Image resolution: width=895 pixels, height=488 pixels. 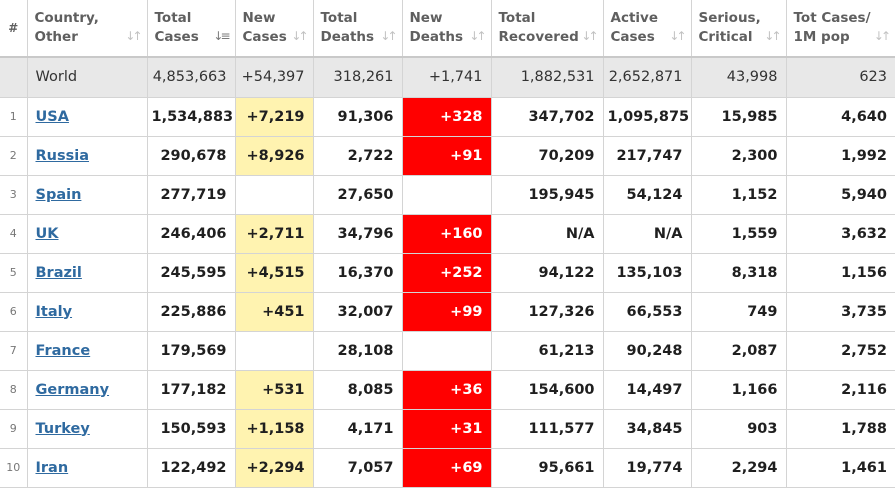 What do you see at coordinates (358, 234) in the screenshot?
I see `cell-total-deaths: 34,796` at bounding box center [358, 234].